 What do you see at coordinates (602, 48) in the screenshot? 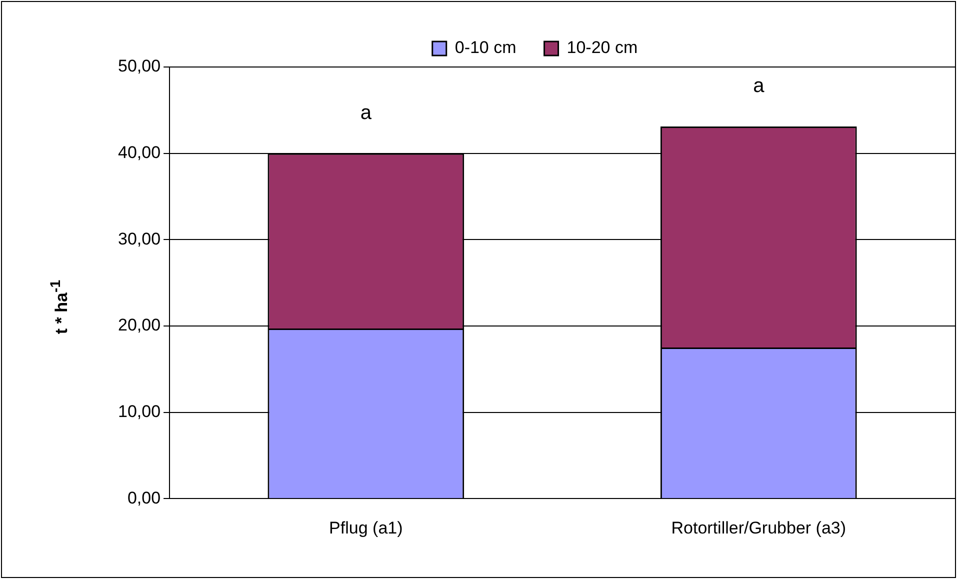
I see `legend-label: 10-20 cm` at bounding box center [602, 48].